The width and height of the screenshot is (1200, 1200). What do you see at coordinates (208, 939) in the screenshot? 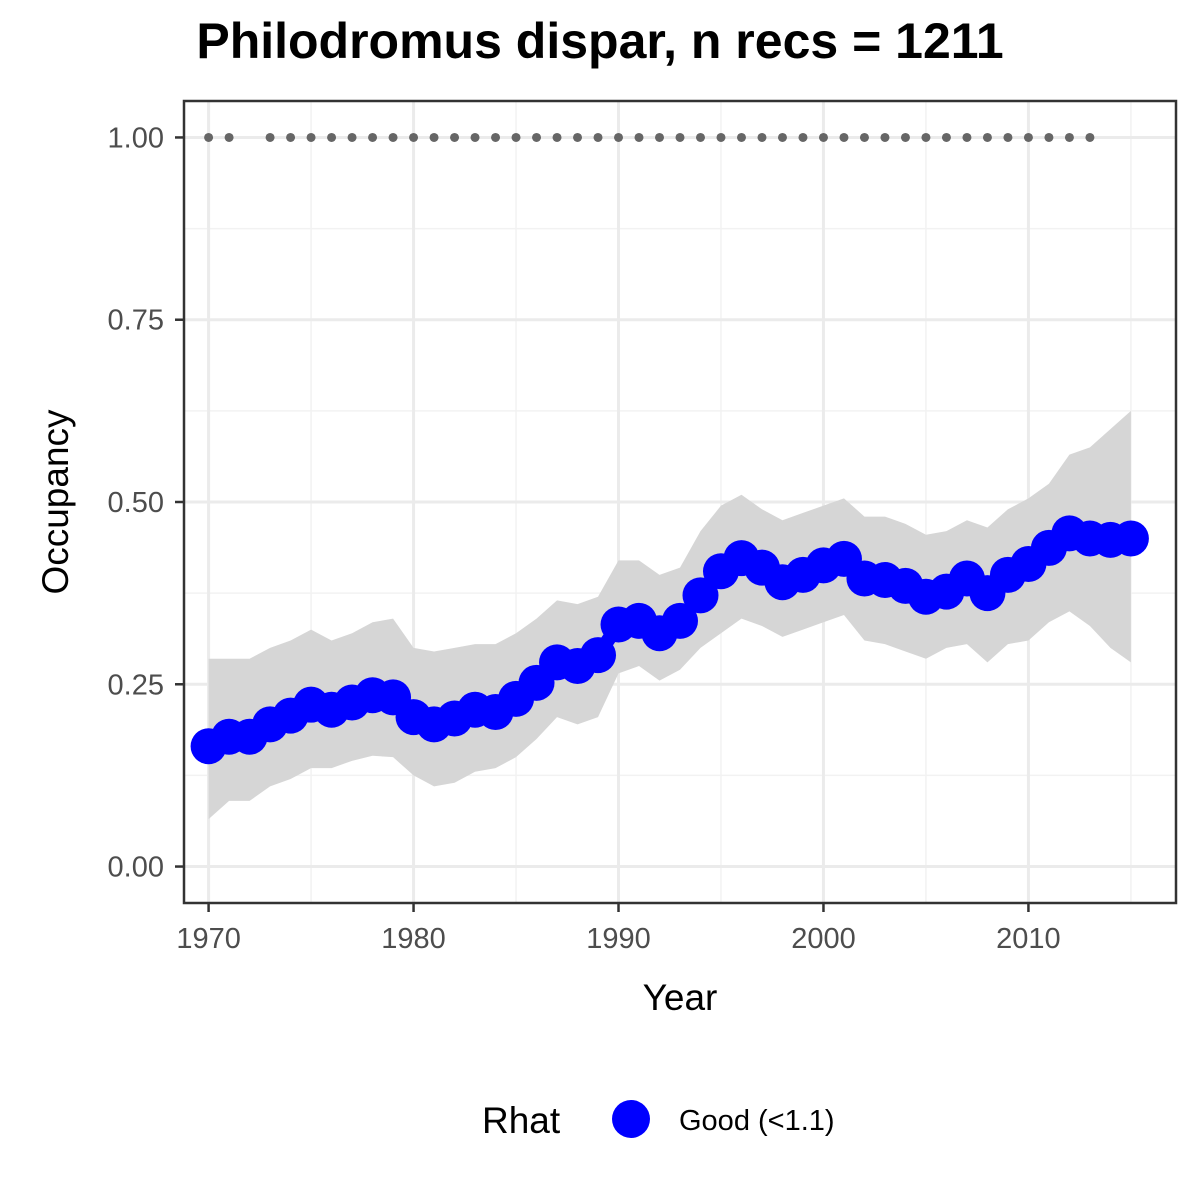
I see `x-tick-label: 1970` at bounding box center [208, 939].